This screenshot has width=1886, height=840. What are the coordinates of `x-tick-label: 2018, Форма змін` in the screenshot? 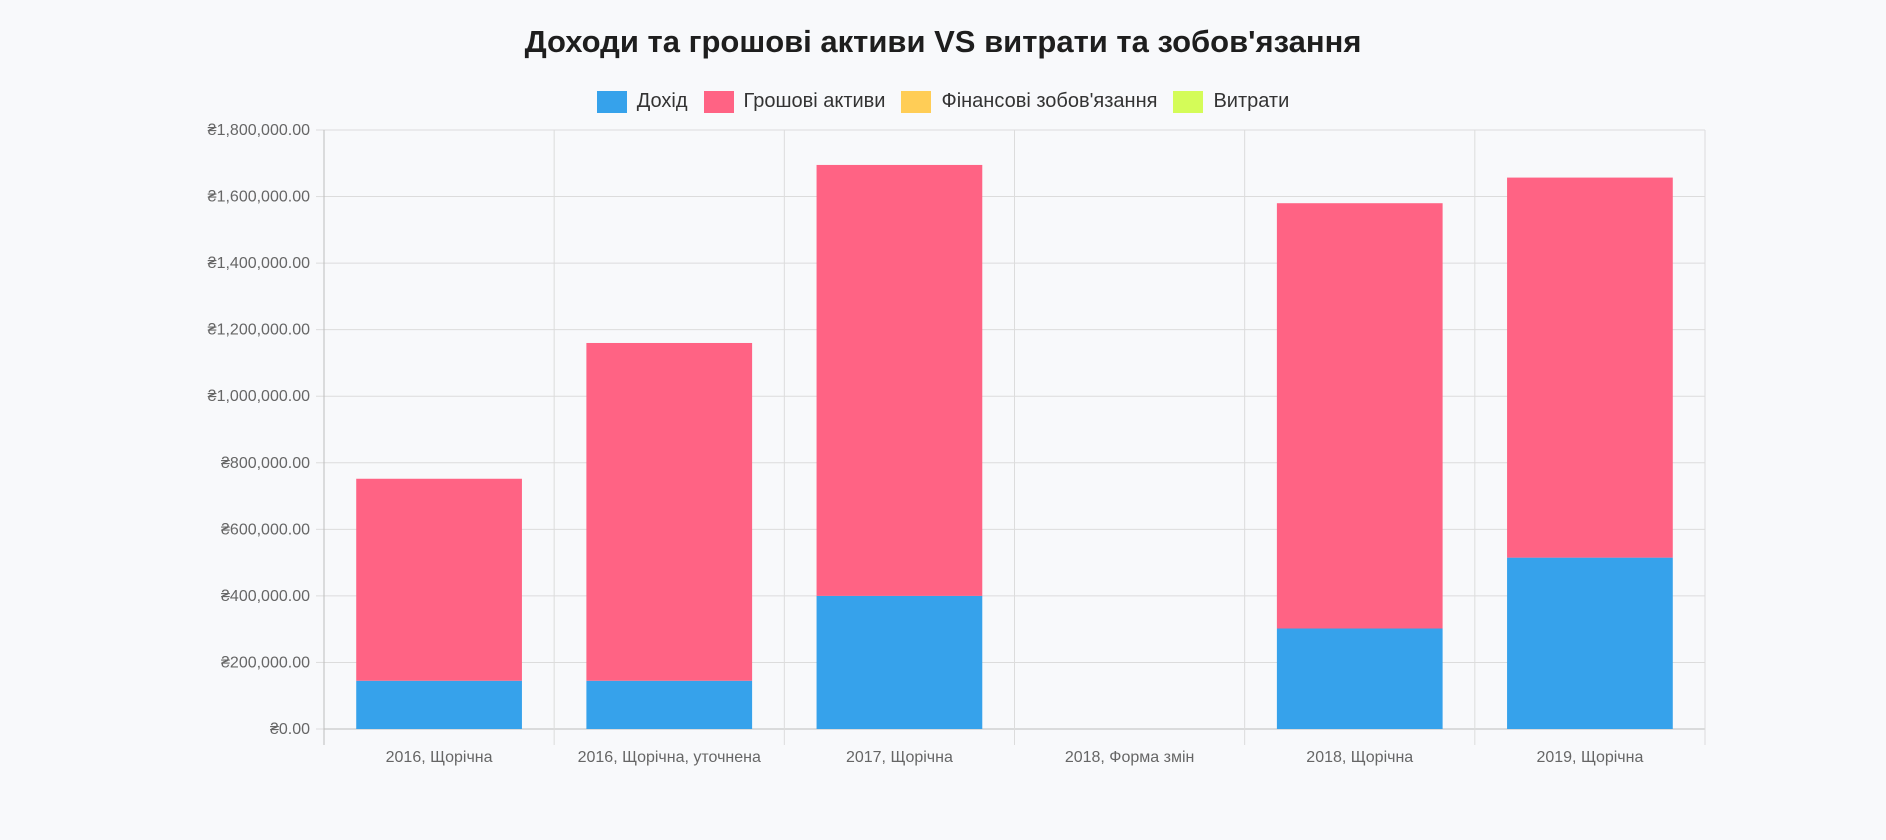 It's located at (1130, 757).